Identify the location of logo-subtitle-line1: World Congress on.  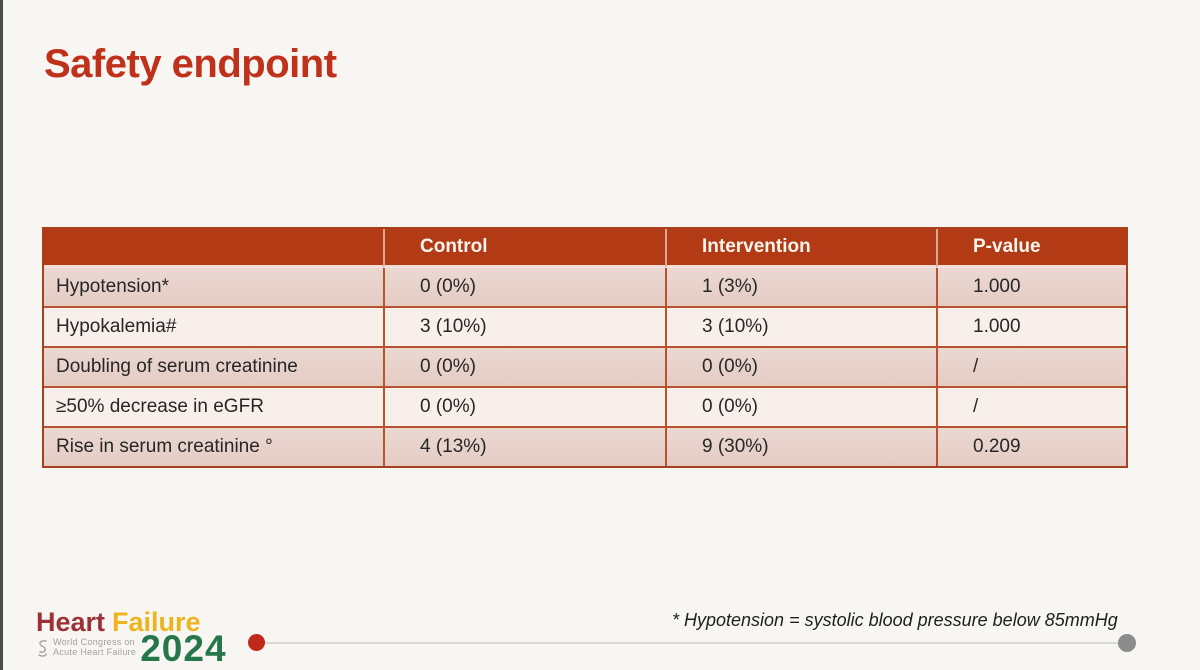
(94, 642).